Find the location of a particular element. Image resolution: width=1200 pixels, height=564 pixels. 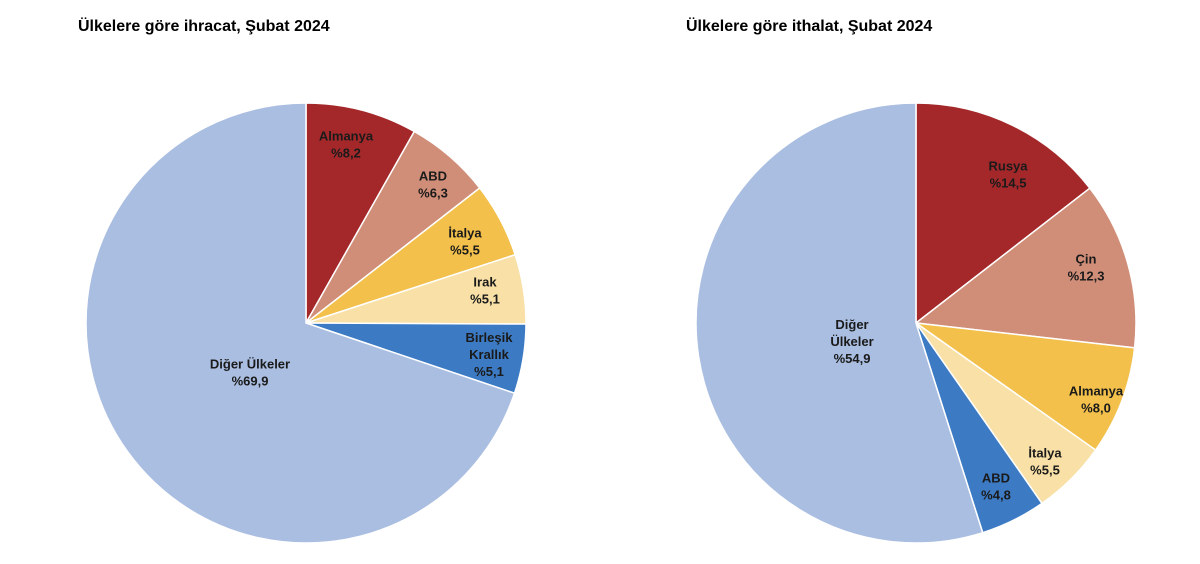

import-slice-rusya is located at coordinates (1003, 213).